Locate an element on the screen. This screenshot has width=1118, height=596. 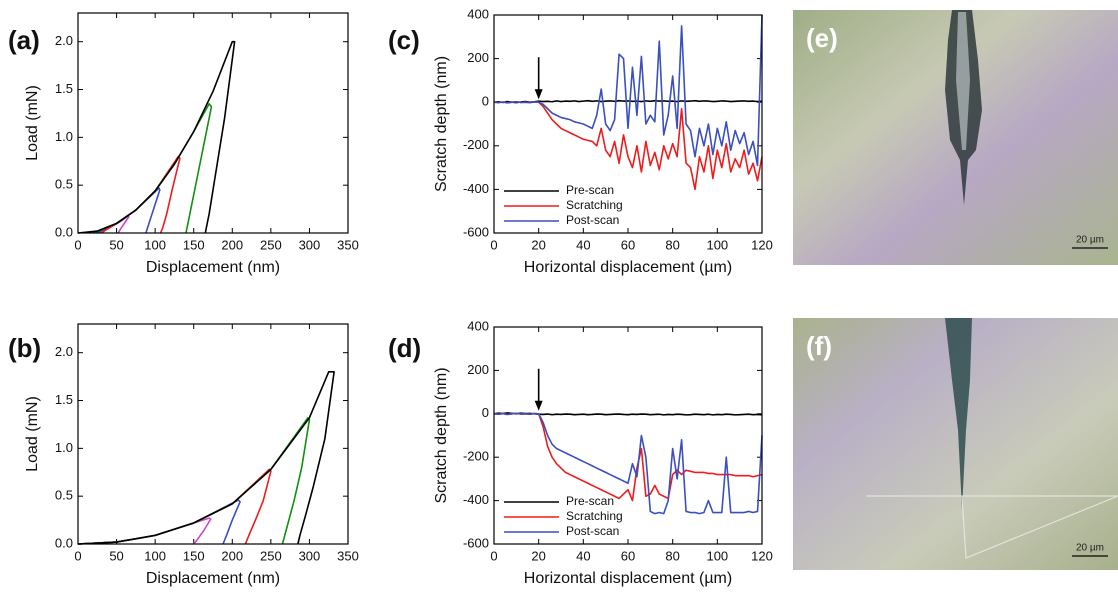
panel-label: (d) is located at coordinates (404, 348).